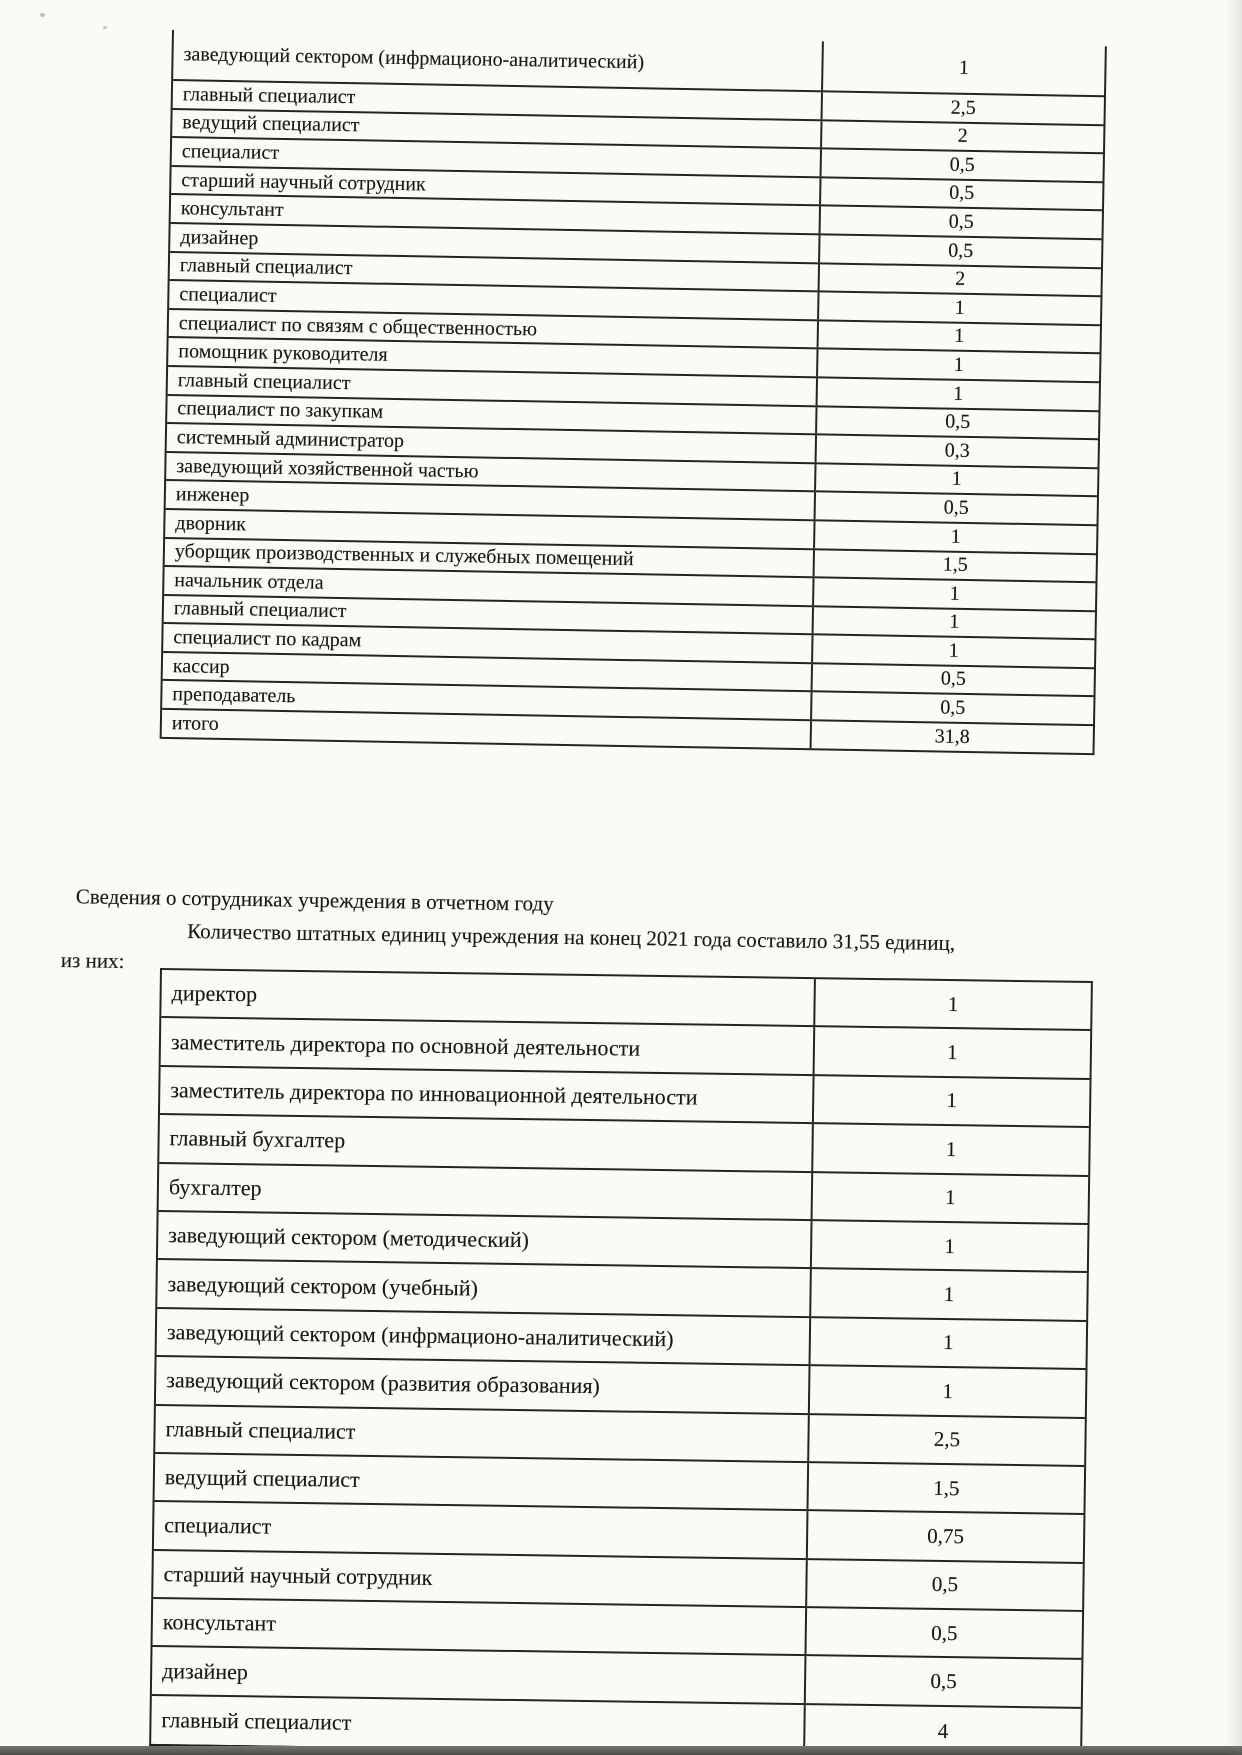 This screenshot has width=1242, height=1755. Describe the element at coordinates (484, 1288) in the screenshot. I see `position-label: заведующий сектором (учебный)` at that location.